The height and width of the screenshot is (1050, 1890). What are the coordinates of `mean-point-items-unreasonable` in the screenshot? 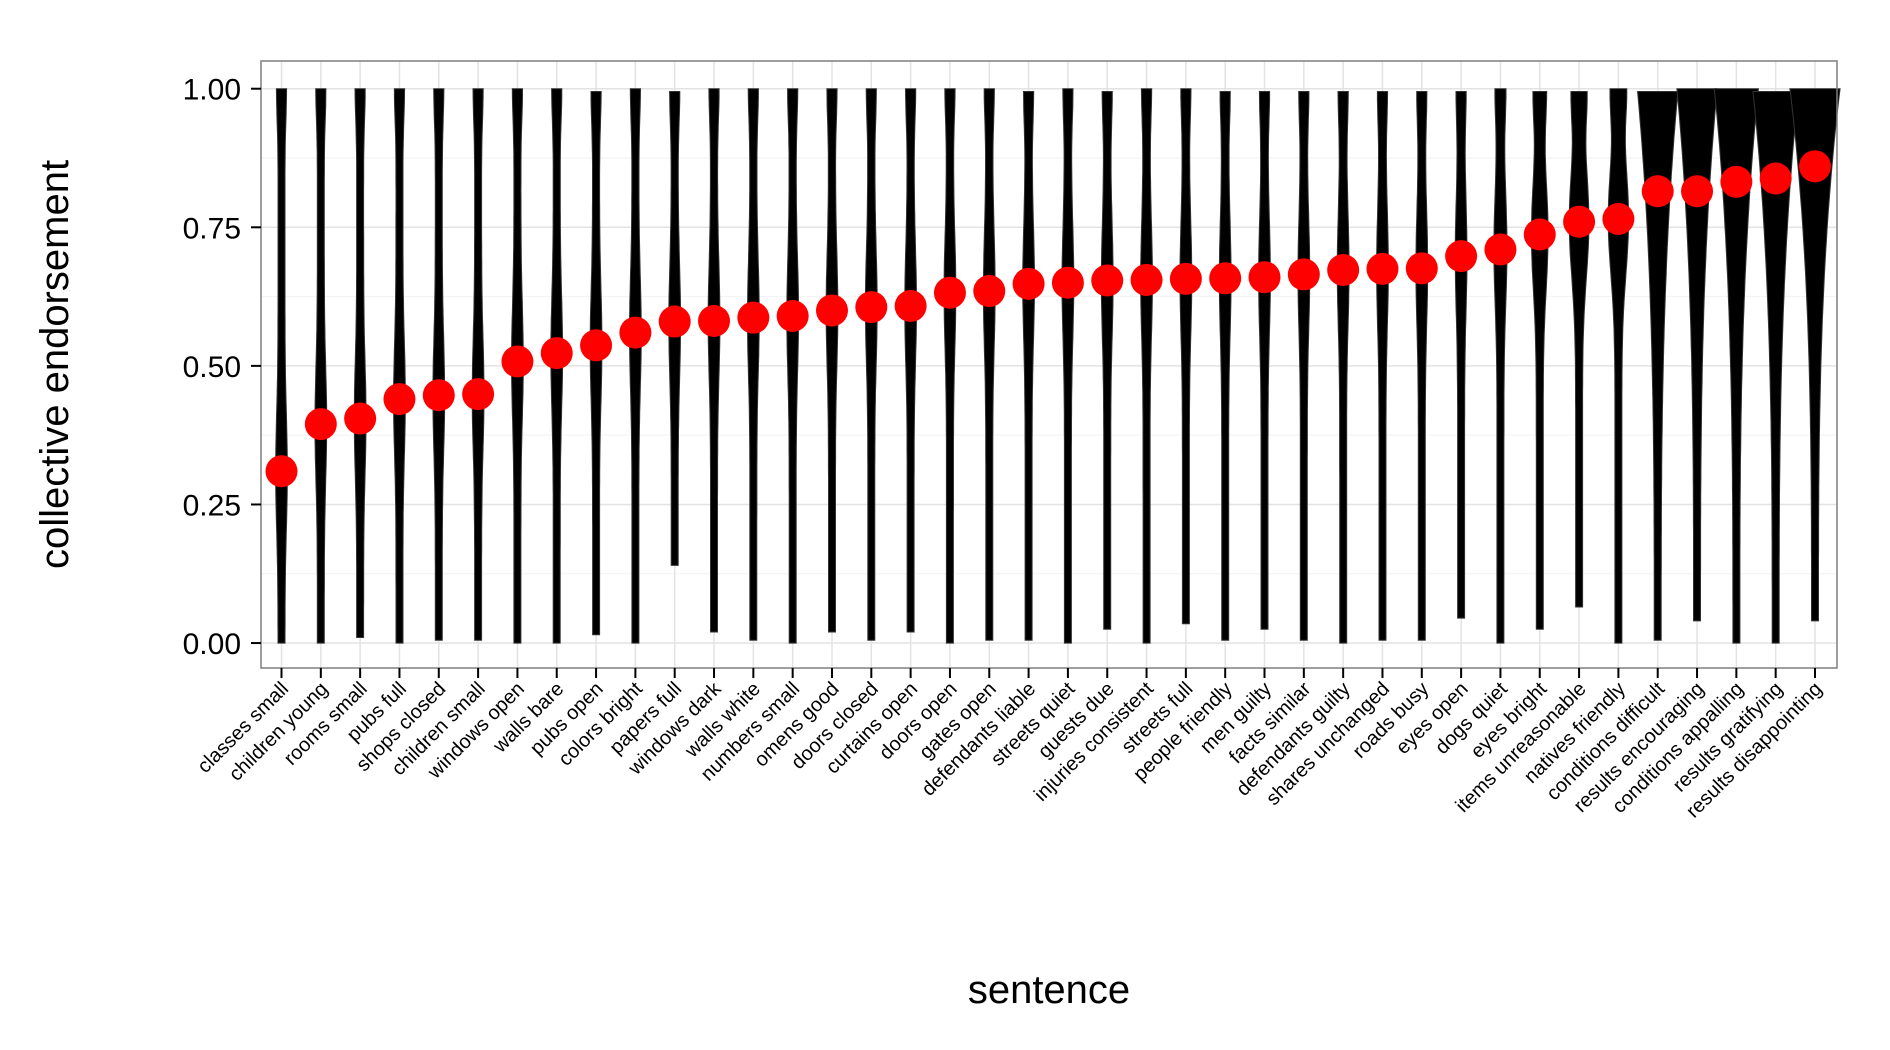 It's located at (1579, 221).